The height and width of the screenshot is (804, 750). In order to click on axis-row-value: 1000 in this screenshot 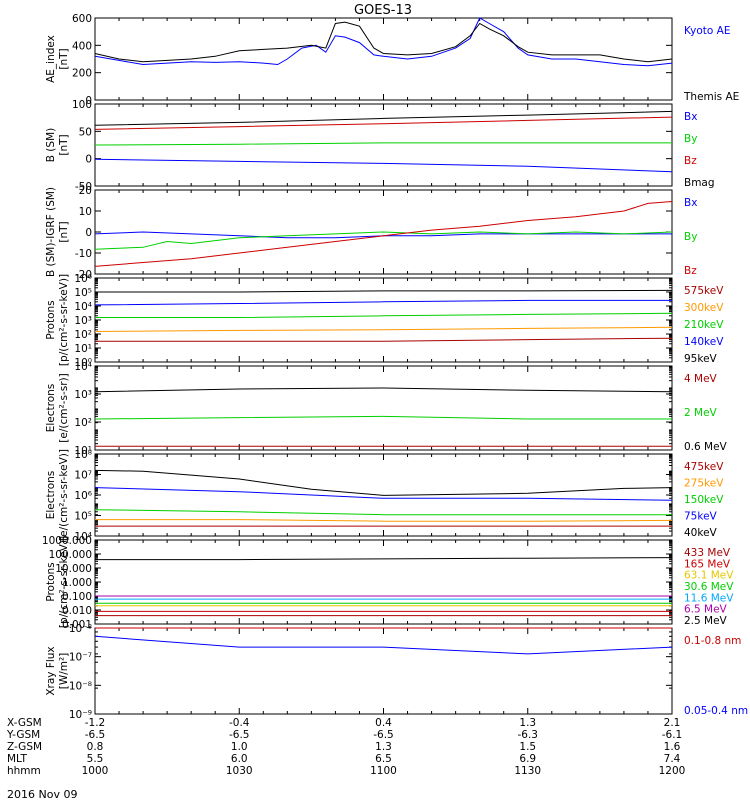, I will do `click(95, 771)`.